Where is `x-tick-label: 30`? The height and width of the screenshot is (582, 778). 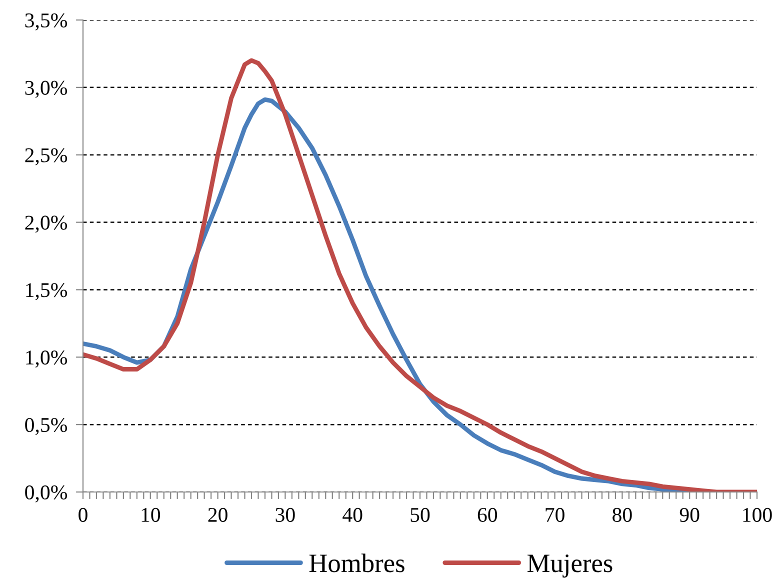 x-tick-label: 30 is located at coordinates (285, 515).